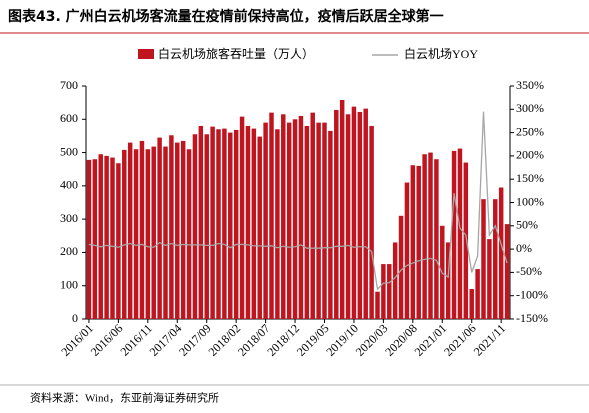 This screenshot has width=589, height=413. I want to click on y-tick-label: 400, so click(69, 185).